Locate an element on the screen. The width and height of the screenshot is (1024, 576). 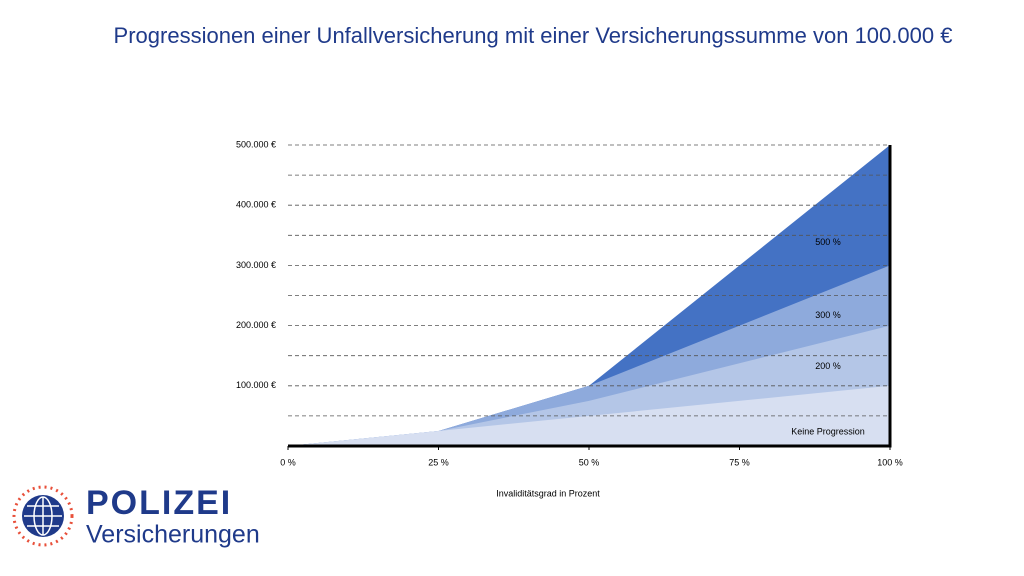
logo-subtitle: Versicherungen is located at coordinates (173, 535).